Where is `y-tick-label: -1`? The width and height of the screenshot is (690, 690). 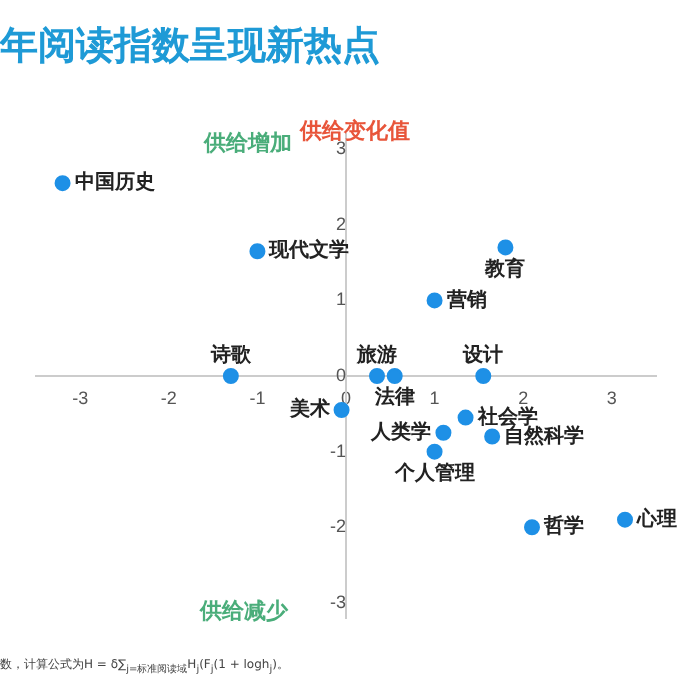
y-tick-label: -1 is located at coordinates (337, 450).